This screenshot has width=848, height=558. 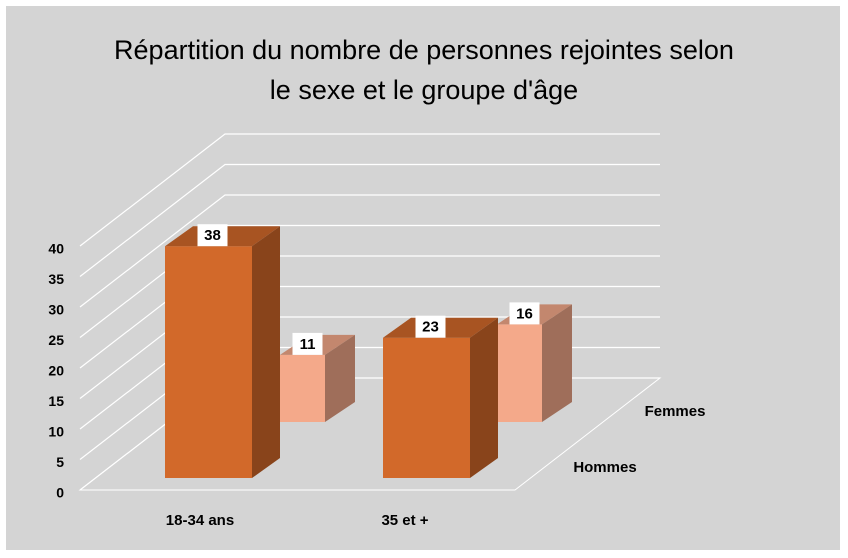 I want to click on y-tick-label: 25, so click(x=56, y=340).